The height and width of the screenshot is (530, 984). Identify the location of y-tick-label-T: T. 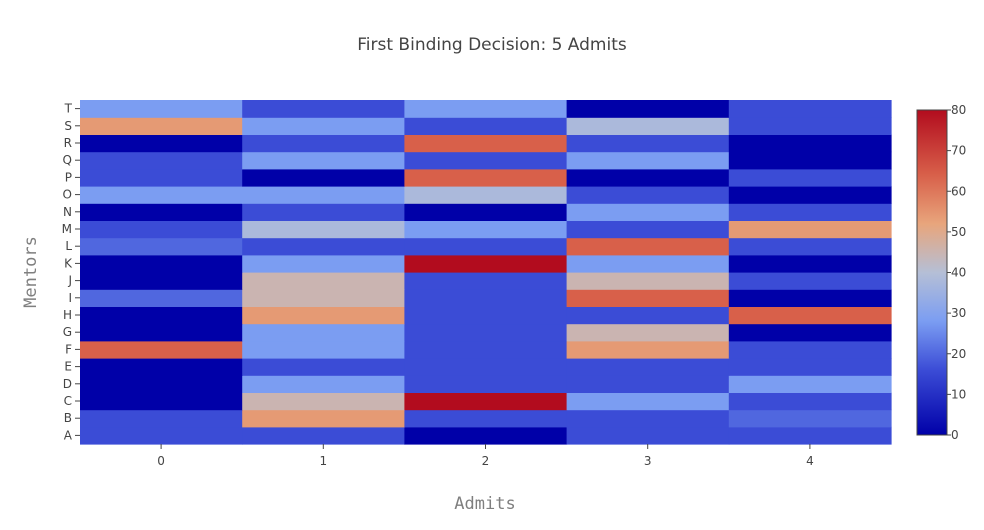
(68, 109).